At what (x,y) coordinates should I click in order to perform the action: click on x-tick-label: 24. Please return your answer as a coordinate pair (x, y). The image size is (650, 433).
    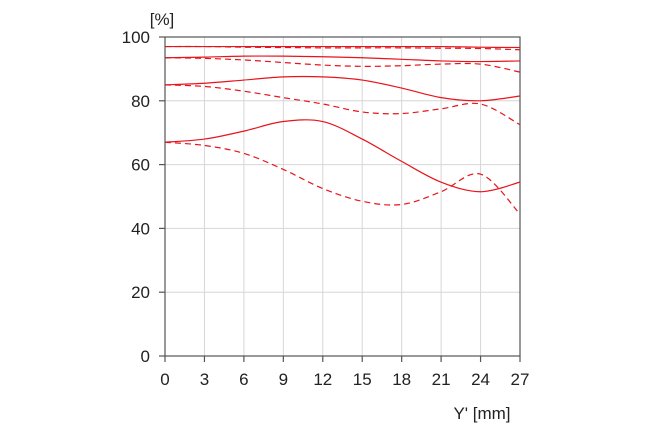
    Looking at the image, I should click on (480, 379).